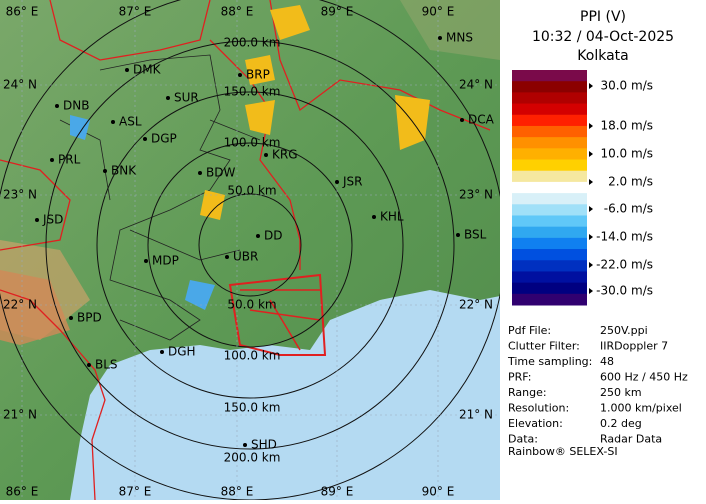  Describe the element at coordinates (164, 139) in the screenshot. I see `place-label: DGP` at that location.